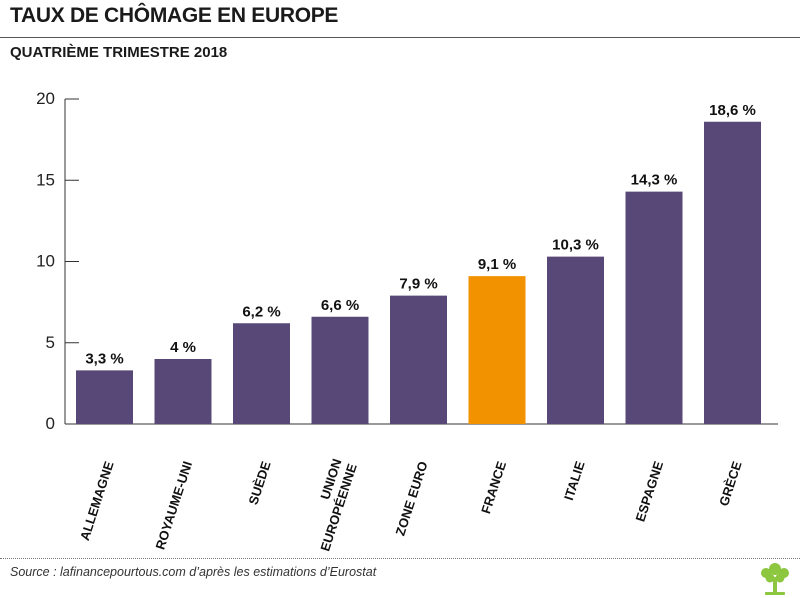  I want to click on x-tick-label-line: ALLEMAGNE, so click(97, 500).